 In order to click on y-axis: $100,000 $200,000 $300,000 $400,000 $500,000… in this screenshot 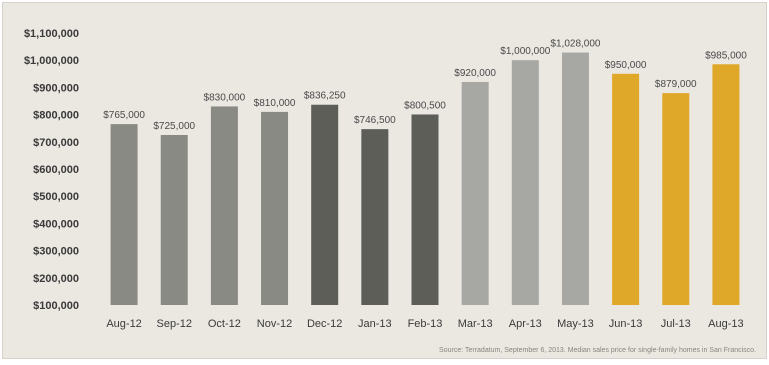, I will do `click(51, 170)`.